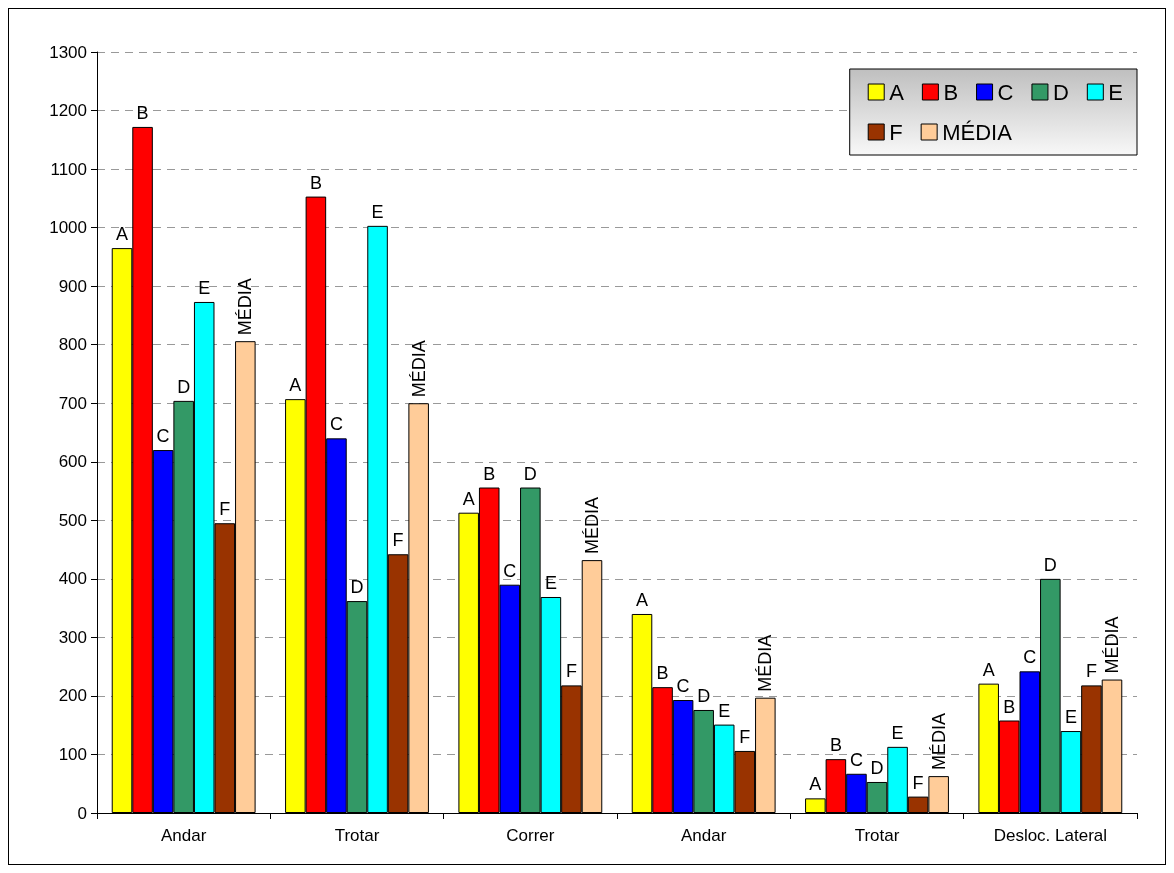 The image size is (1174, 873). What do you see at coordinates (72, 637) in the screenshot?
I see `y-tick-label: 300` at bounding box center [72, 637].